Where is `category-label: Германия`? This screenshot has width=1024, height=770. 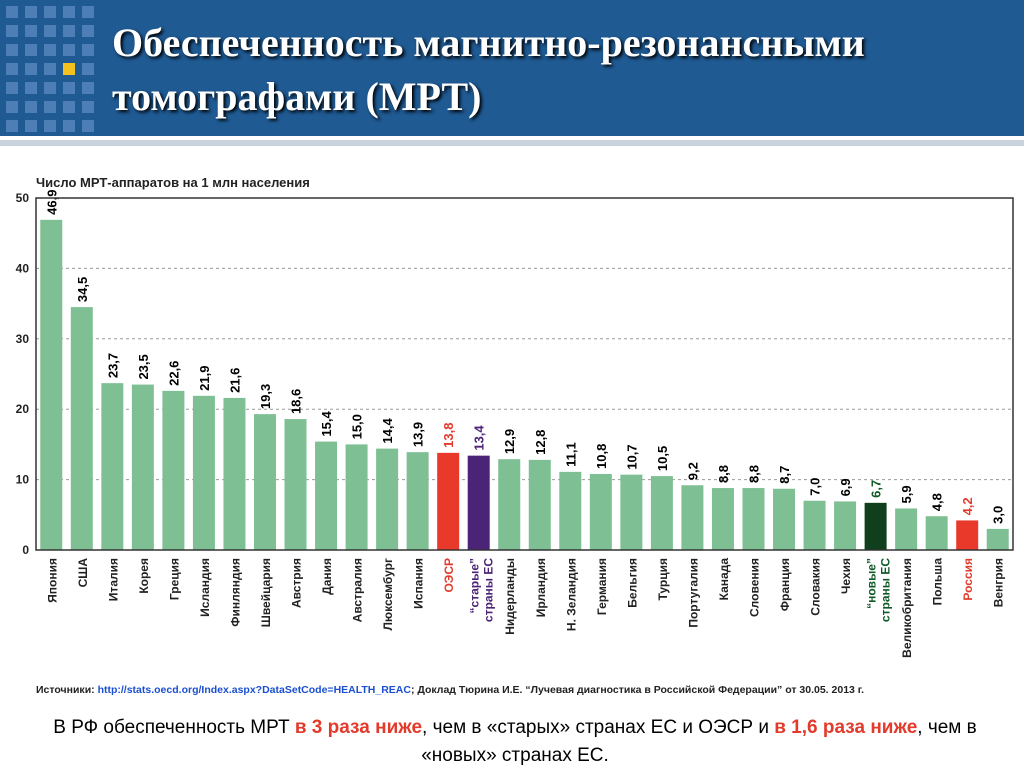 category-label: Германия is located at coordinates (602, 586).